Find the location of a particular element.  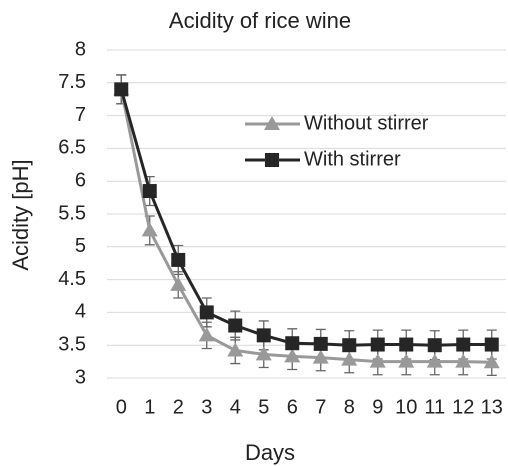

y-tick-label: 7.5 is located at coordinates (72, 82).